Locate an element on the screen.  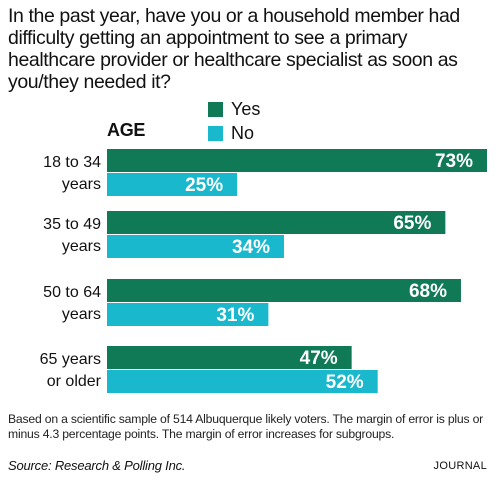
category-label: 35 to 49 years is located at coordinates (72, 235).